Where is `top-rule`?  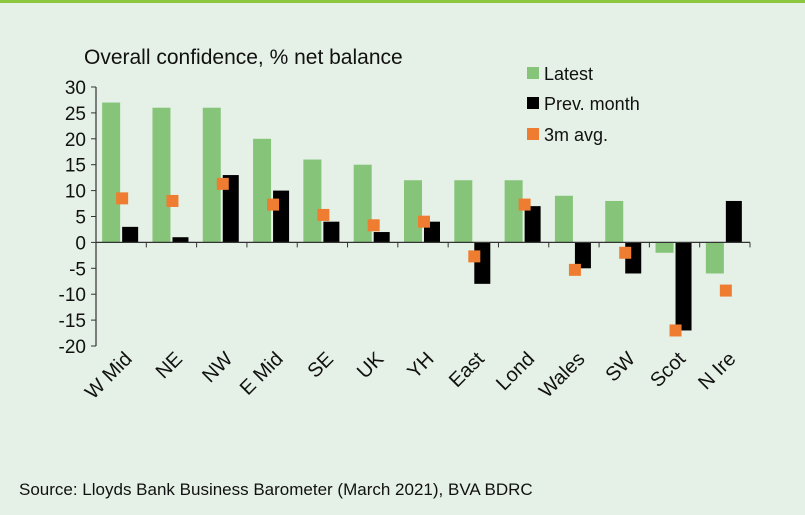 top-rule is located at coordinates (402, 1).